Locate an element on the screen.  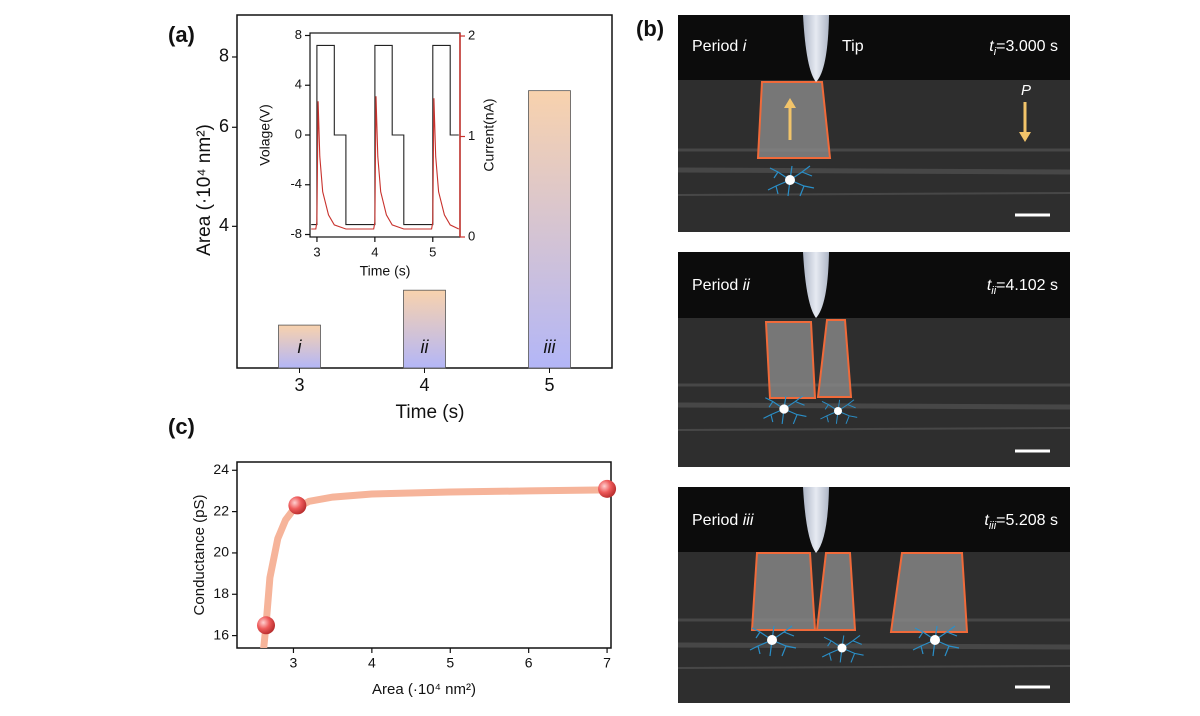
y-tick-label: 18 is located at coordinates (221, 593).